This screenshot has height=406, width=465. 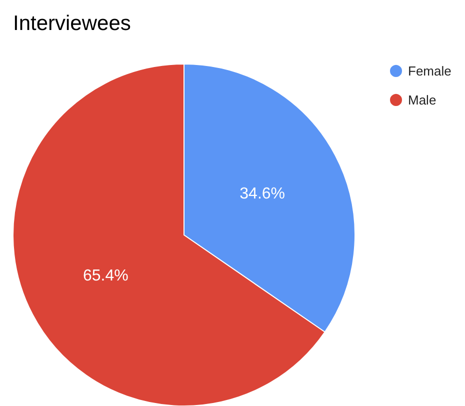 I want to click on legend-label: Female, so click(x=430, y=71).